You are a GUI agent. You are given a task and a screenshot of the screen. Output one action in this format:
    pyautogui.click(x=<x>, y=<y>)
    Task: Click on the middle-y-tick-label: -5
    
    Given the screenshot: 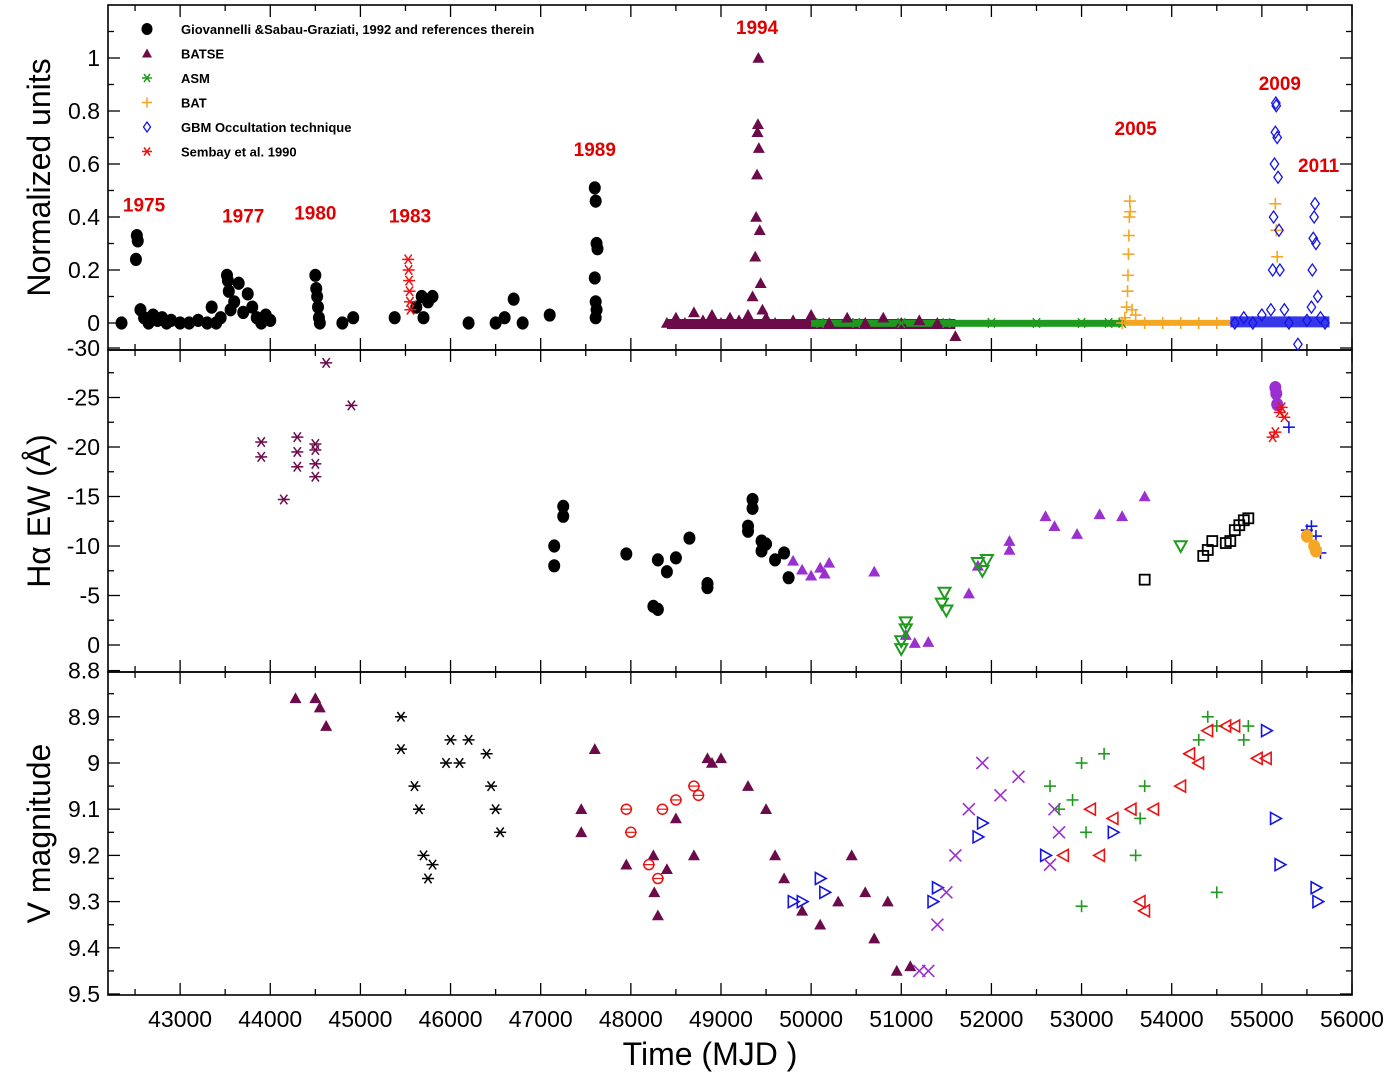 What is the action you would take?
    pyautogui.click(x=90, y=596)
    